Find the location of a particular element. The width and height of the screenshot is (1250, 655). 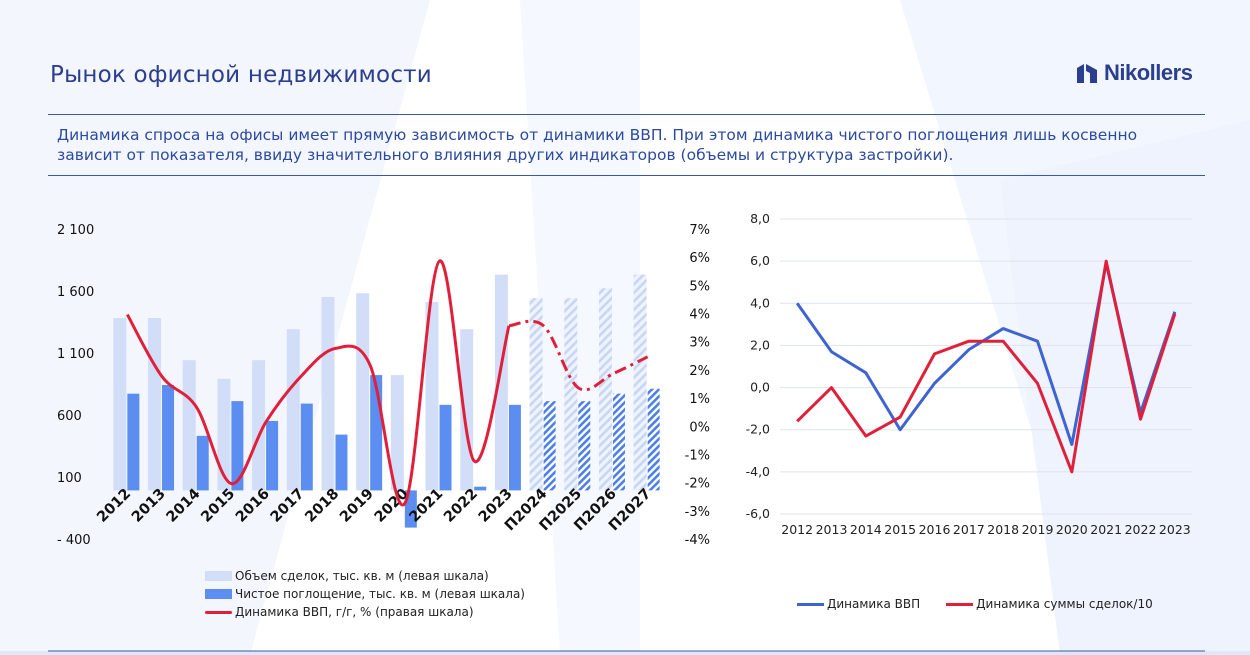

x-axis-tick: 2020 is located at coordinates (1072, 529).